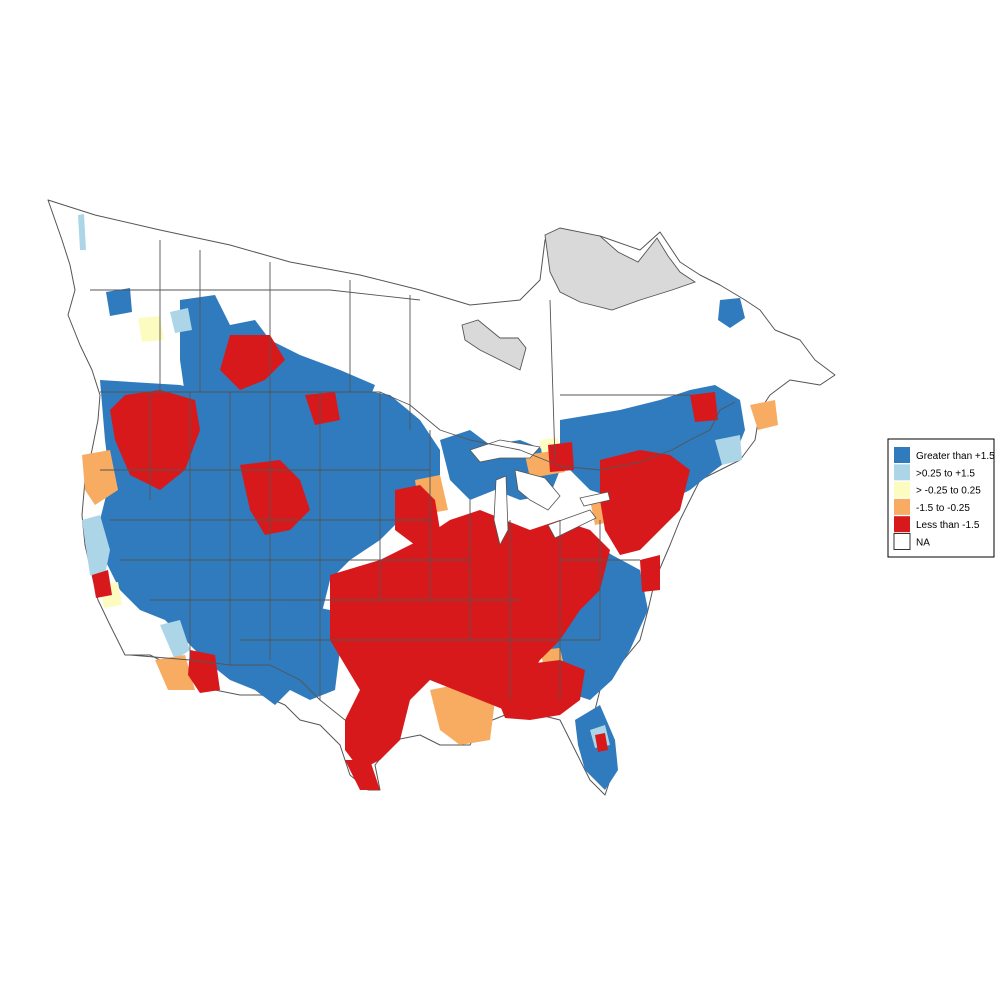 This screenshot has width=1000, height=1000. Describe the element at coordinates (911, 541) in the screenshot. I see `legend-item: NA` at that location.